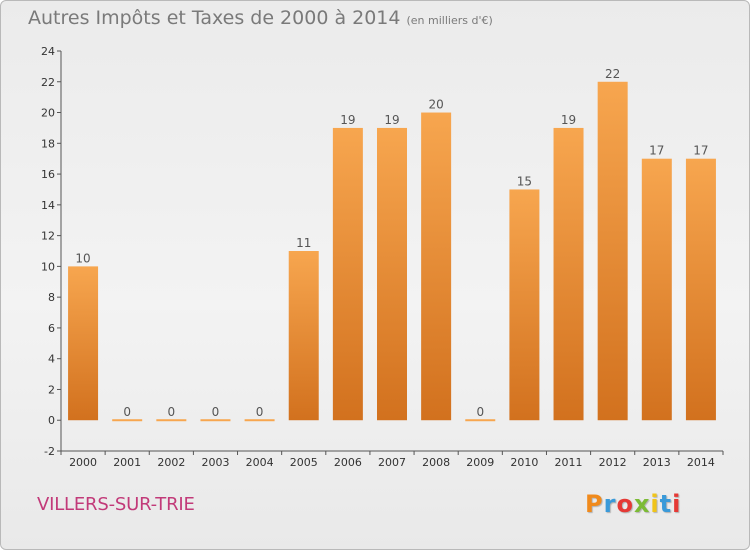 The height and width of the screenshot is (550, 750). What do you see at coordinates (48, 82) in the screenshot?
I see `y-tick-label: 22` at bounding box center [48, 82].